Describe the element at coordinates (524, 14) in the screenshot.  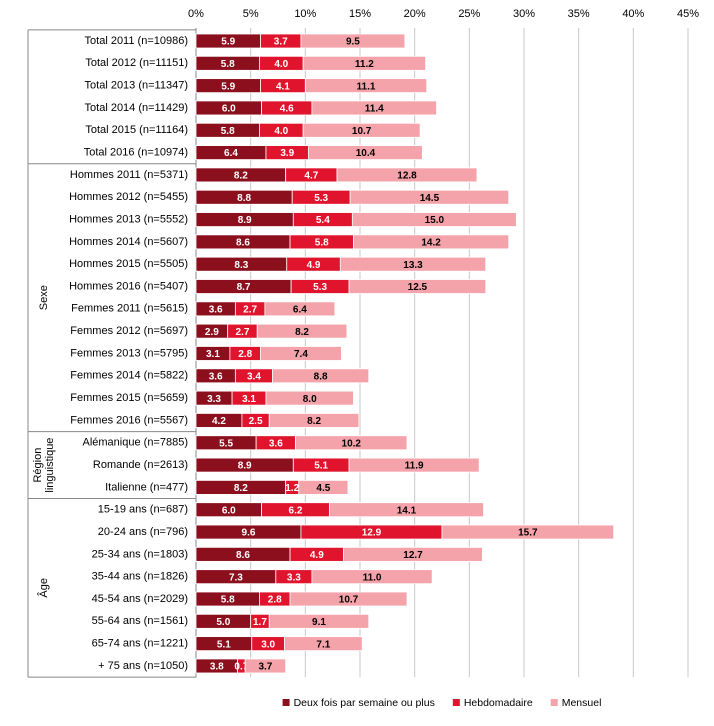
I see `x-tick-label: 30%` at that location.